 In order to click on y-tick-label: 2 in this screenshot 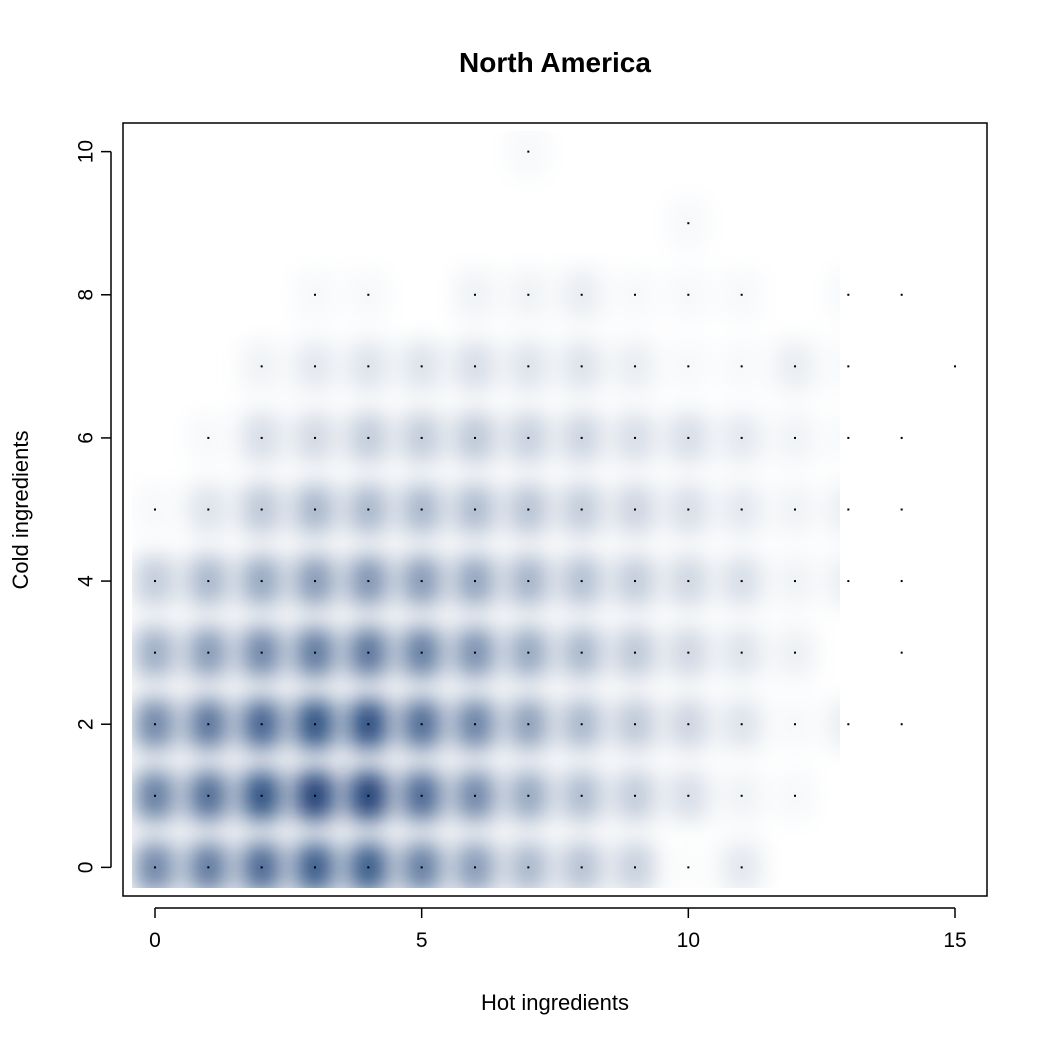, I will do `click(85, 724)`.